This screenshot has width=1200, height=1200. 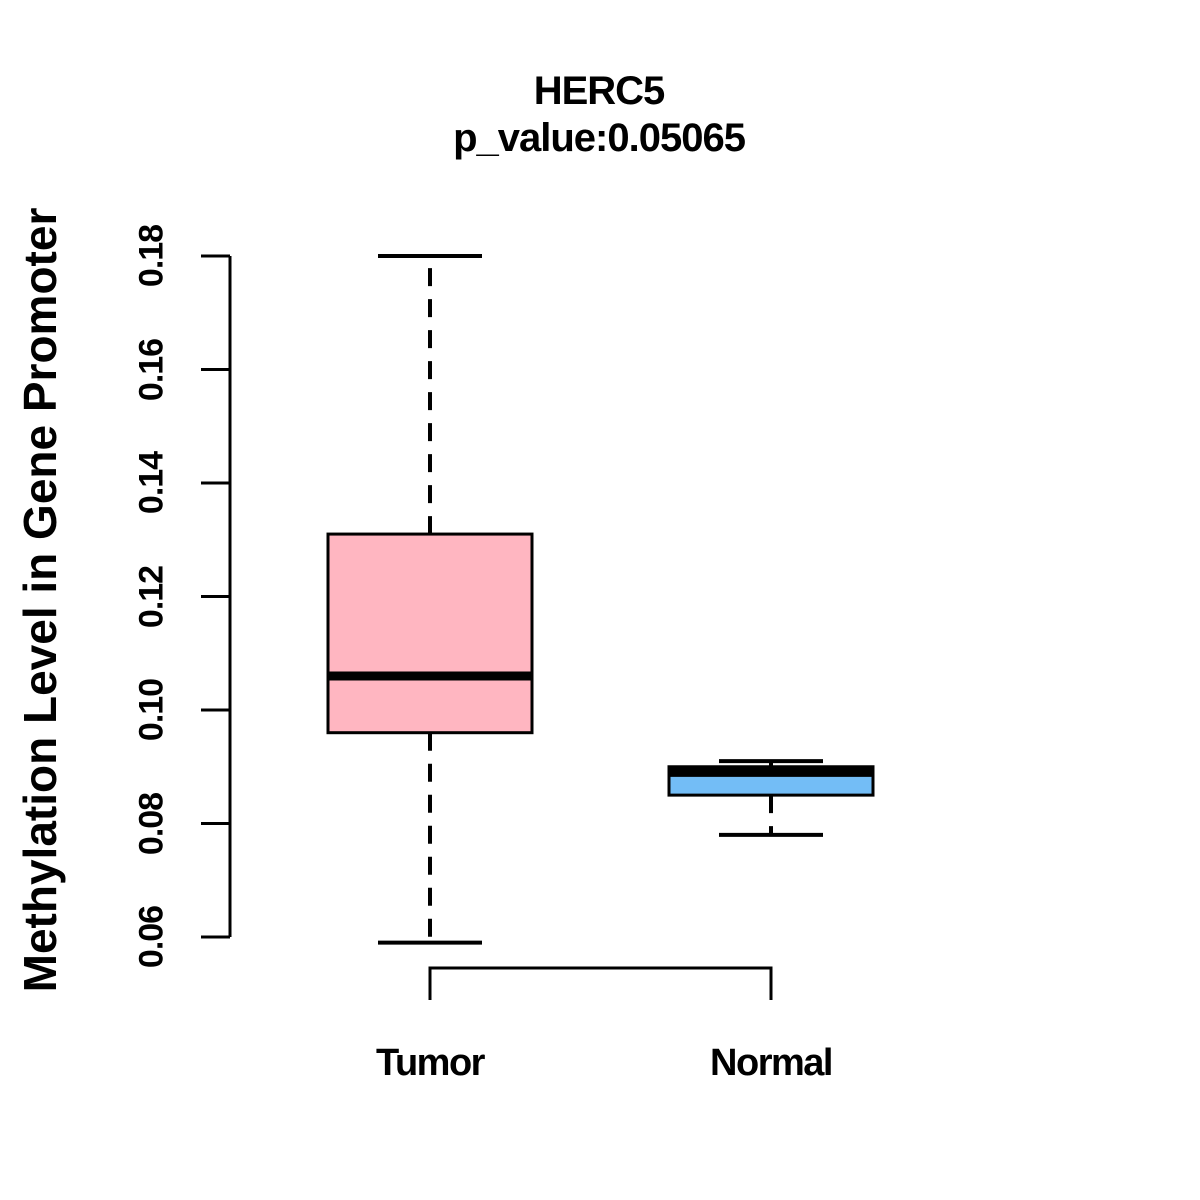 What do you see at coordinates (151, 483) in the screenshot?
I see `y-tick-label: 0.14` at bounding box center [151, 483].